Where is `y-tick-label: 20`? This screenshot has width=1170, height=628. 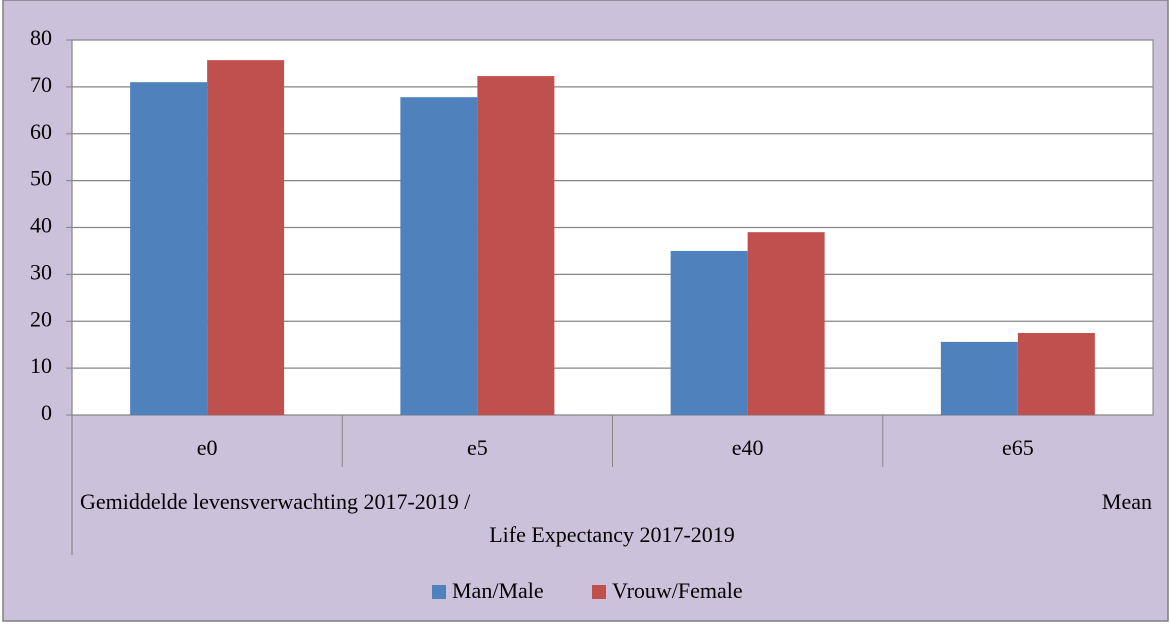
y-tick-label: 20 is located at coordinates (41, 318).